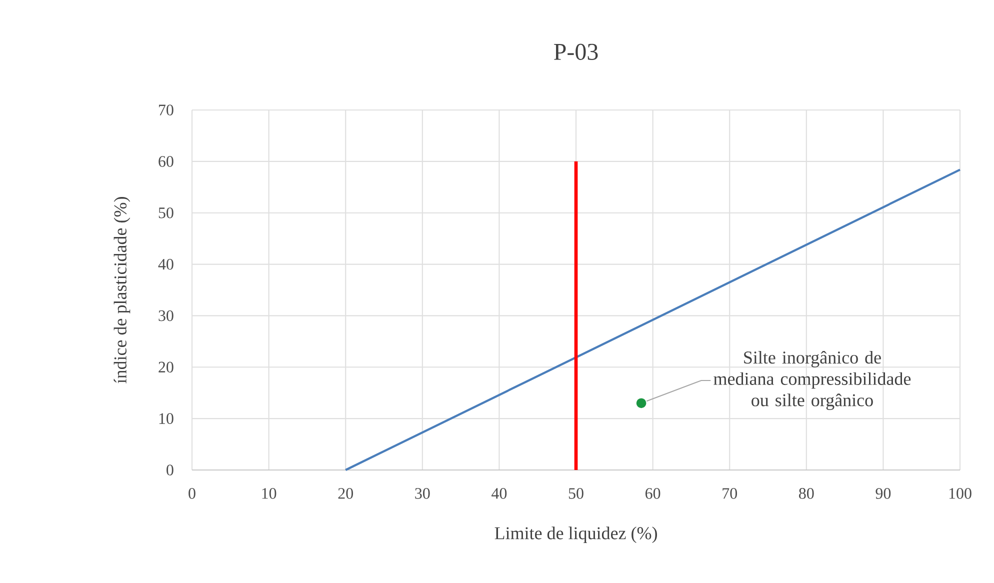  I want to click on y-tick-label: 70, so click(166, 110).